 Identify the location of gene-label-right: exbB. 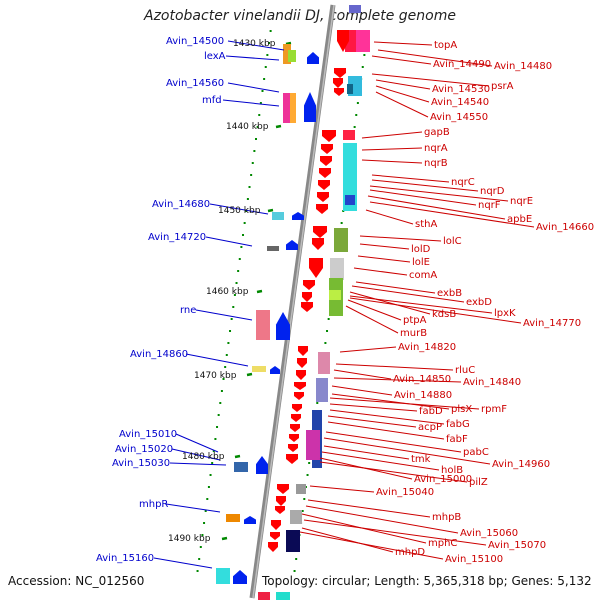
(449, 293).